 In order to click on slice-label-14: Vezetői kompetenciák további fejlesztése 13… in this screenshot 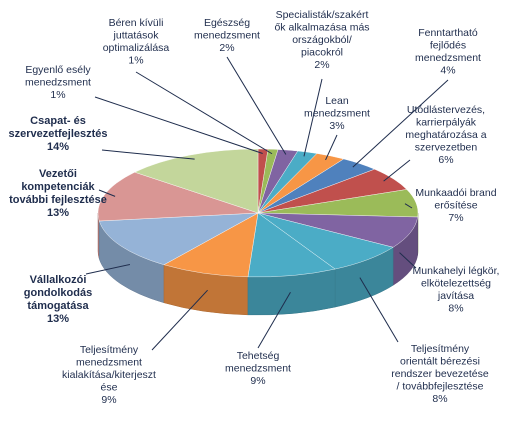, I will do `click(58, 193)`.